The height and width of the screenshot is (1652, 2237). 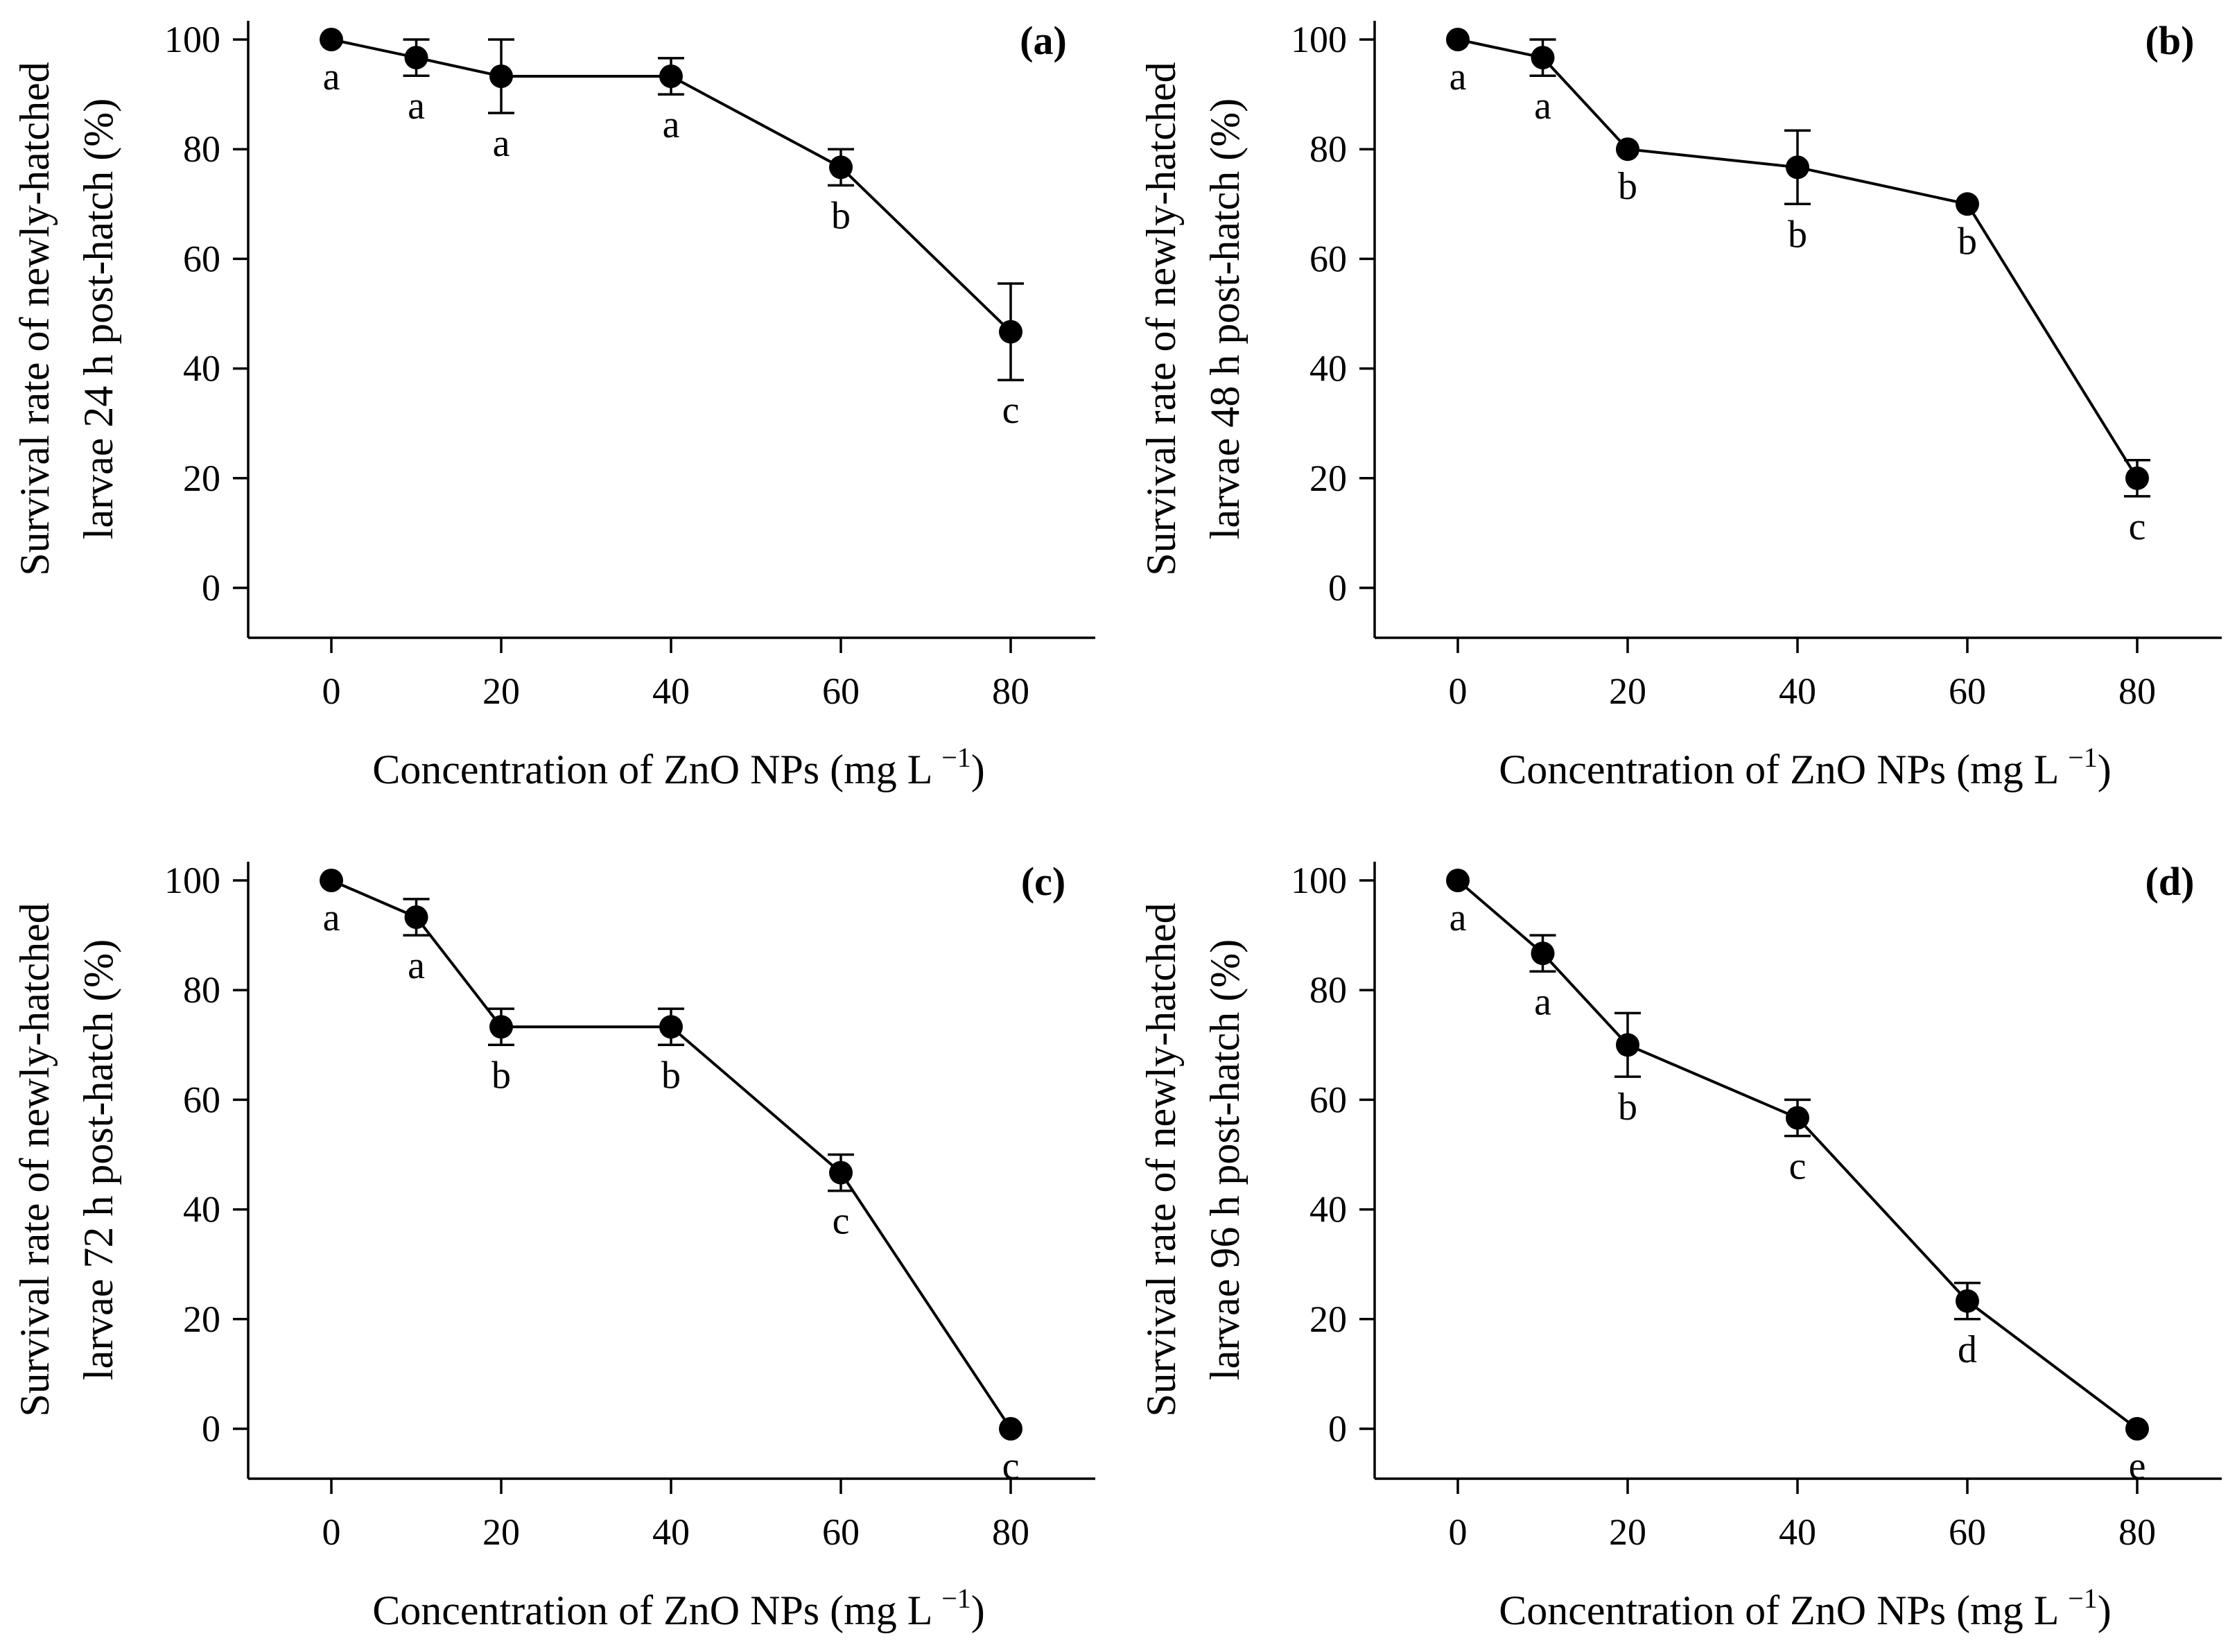 I want to click on panel-label: (d), so click(x=2170, y=881).